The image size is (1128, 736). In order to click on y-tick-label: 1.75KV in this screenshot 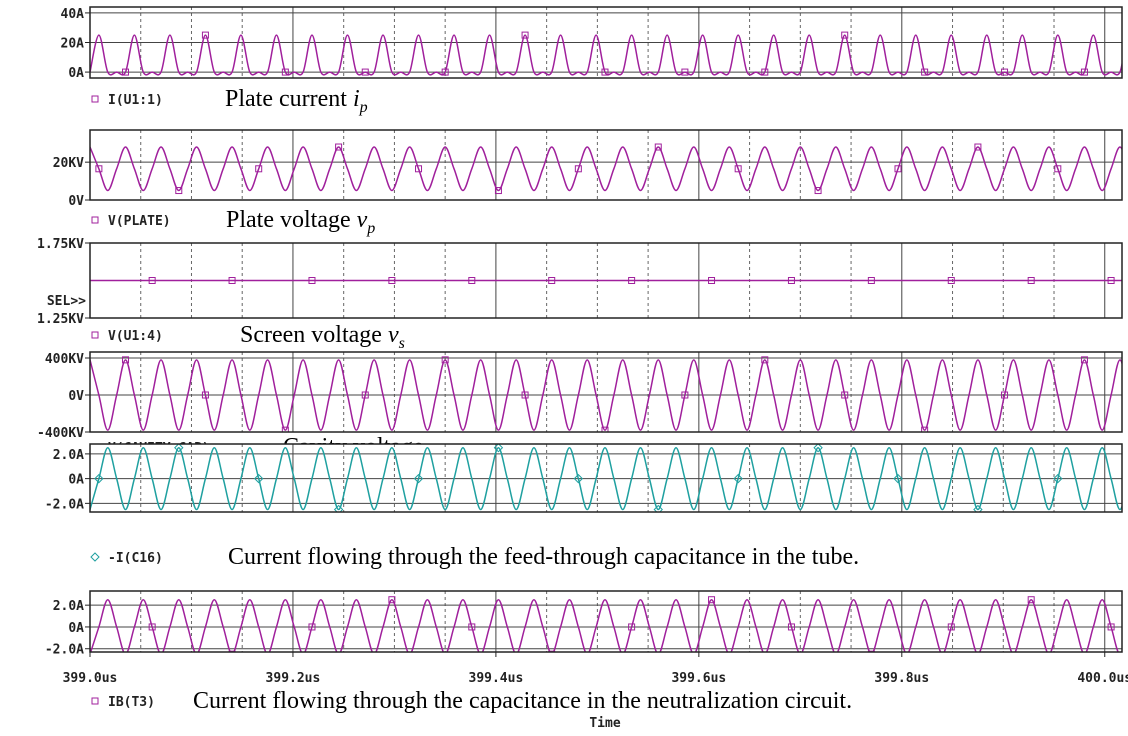, I will do `click(60, 244)`.